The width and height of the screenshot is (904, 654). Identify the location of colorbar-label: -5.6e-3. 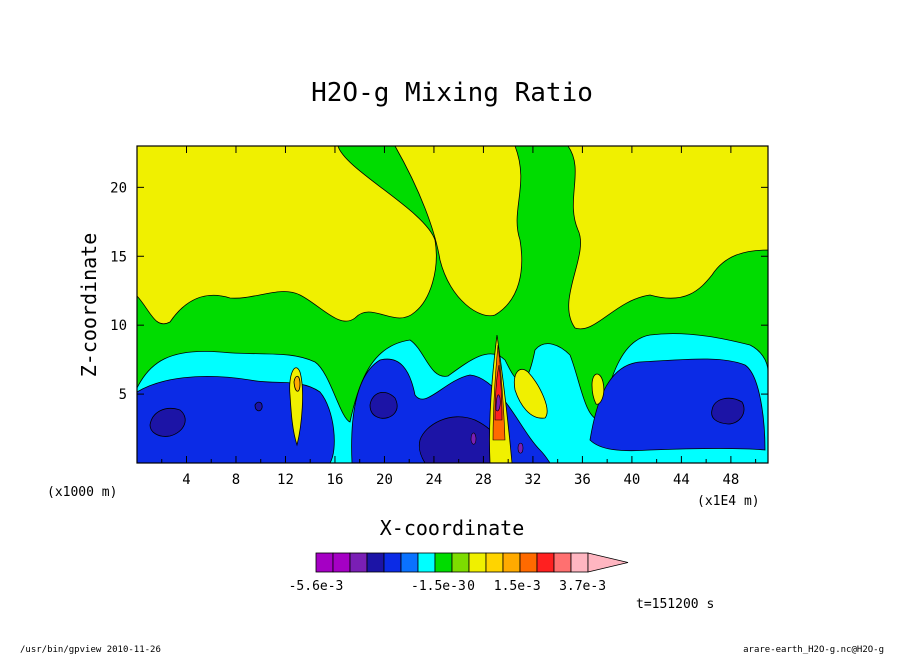
(316, 586).